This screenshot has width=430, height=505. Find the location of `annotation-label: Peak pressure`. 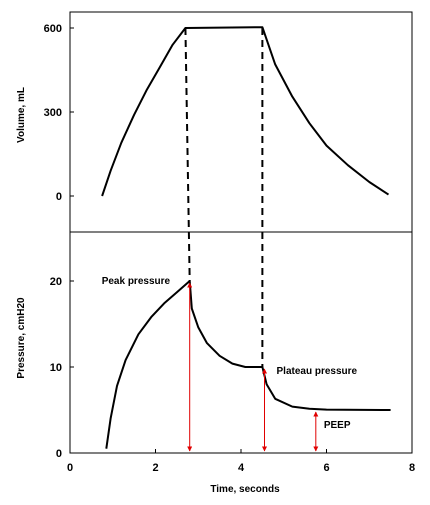

annotation-label: Peak pressure is located at coordinates (136, 281).